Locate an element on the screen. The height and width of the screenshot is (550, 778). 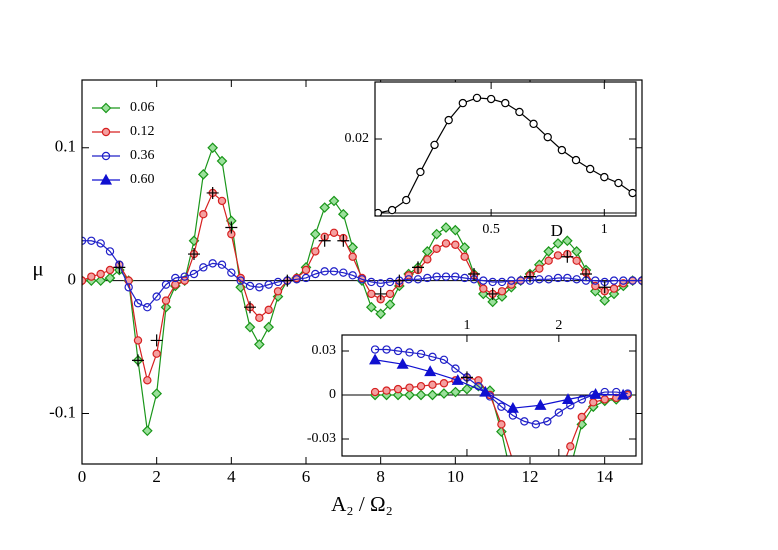
legend-label: 0.06 is located at coordinates (142, 107).